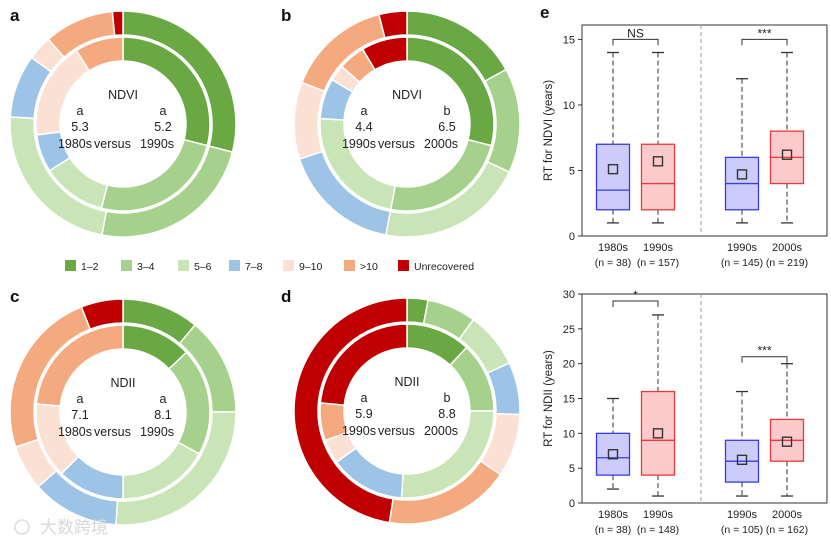 Image resolution: width=831 pixels, height=539 pixels. I want to click on right-mean-value: 6.5, so click(446, 127).